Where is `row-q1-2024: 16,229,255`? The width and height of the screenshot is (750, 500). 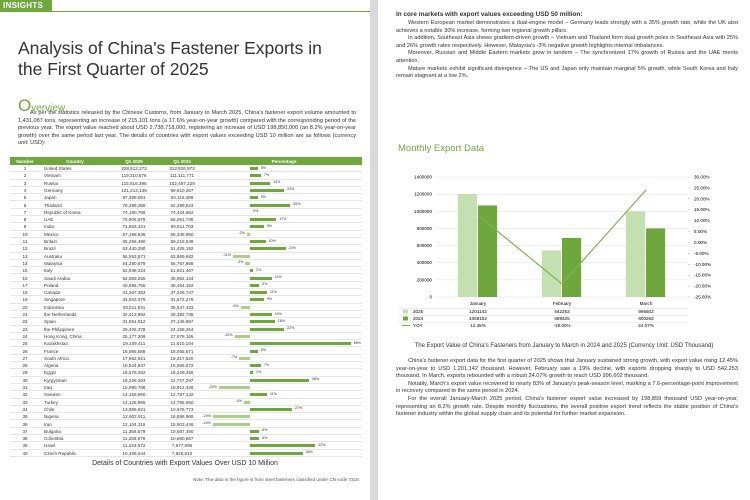 row-q1-2024: 16,229,255 is located at coordinates (182, 373).